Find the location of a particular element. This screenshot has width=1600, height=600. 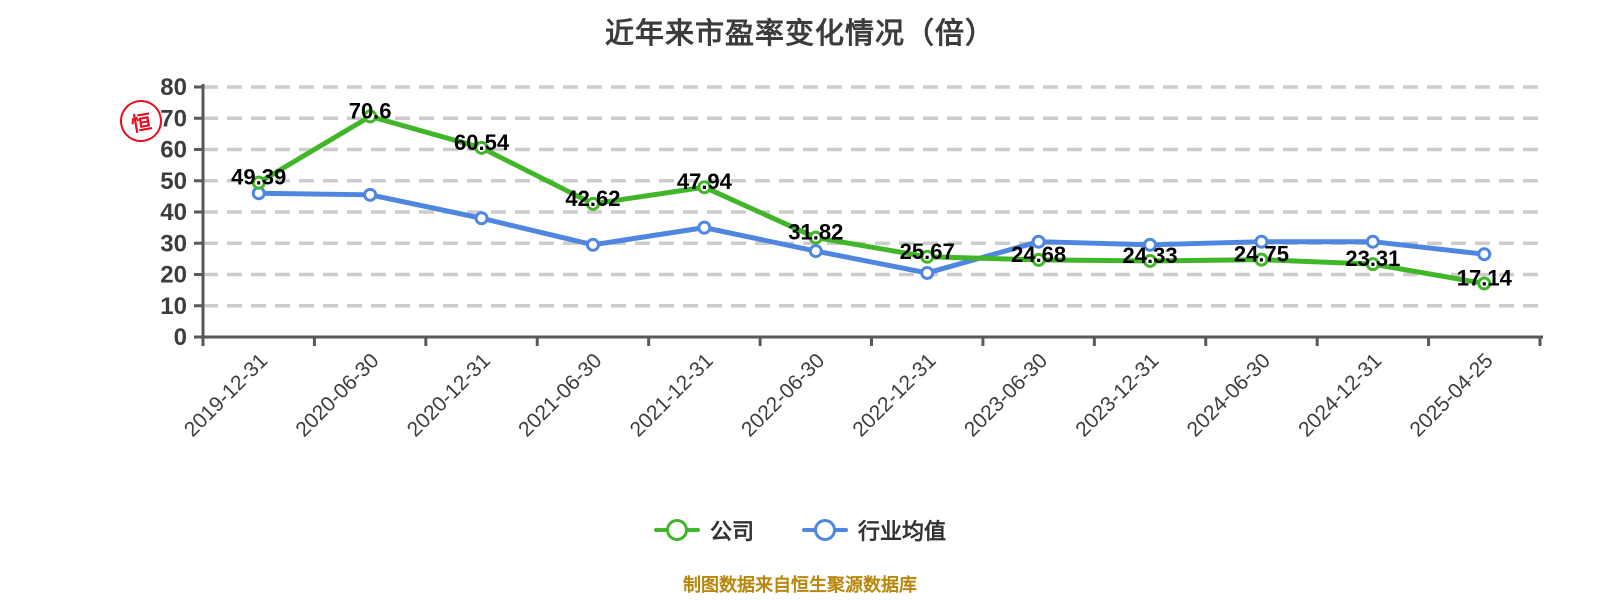

data-label-company-4: 47.94 is located at coordinates (705, 181).